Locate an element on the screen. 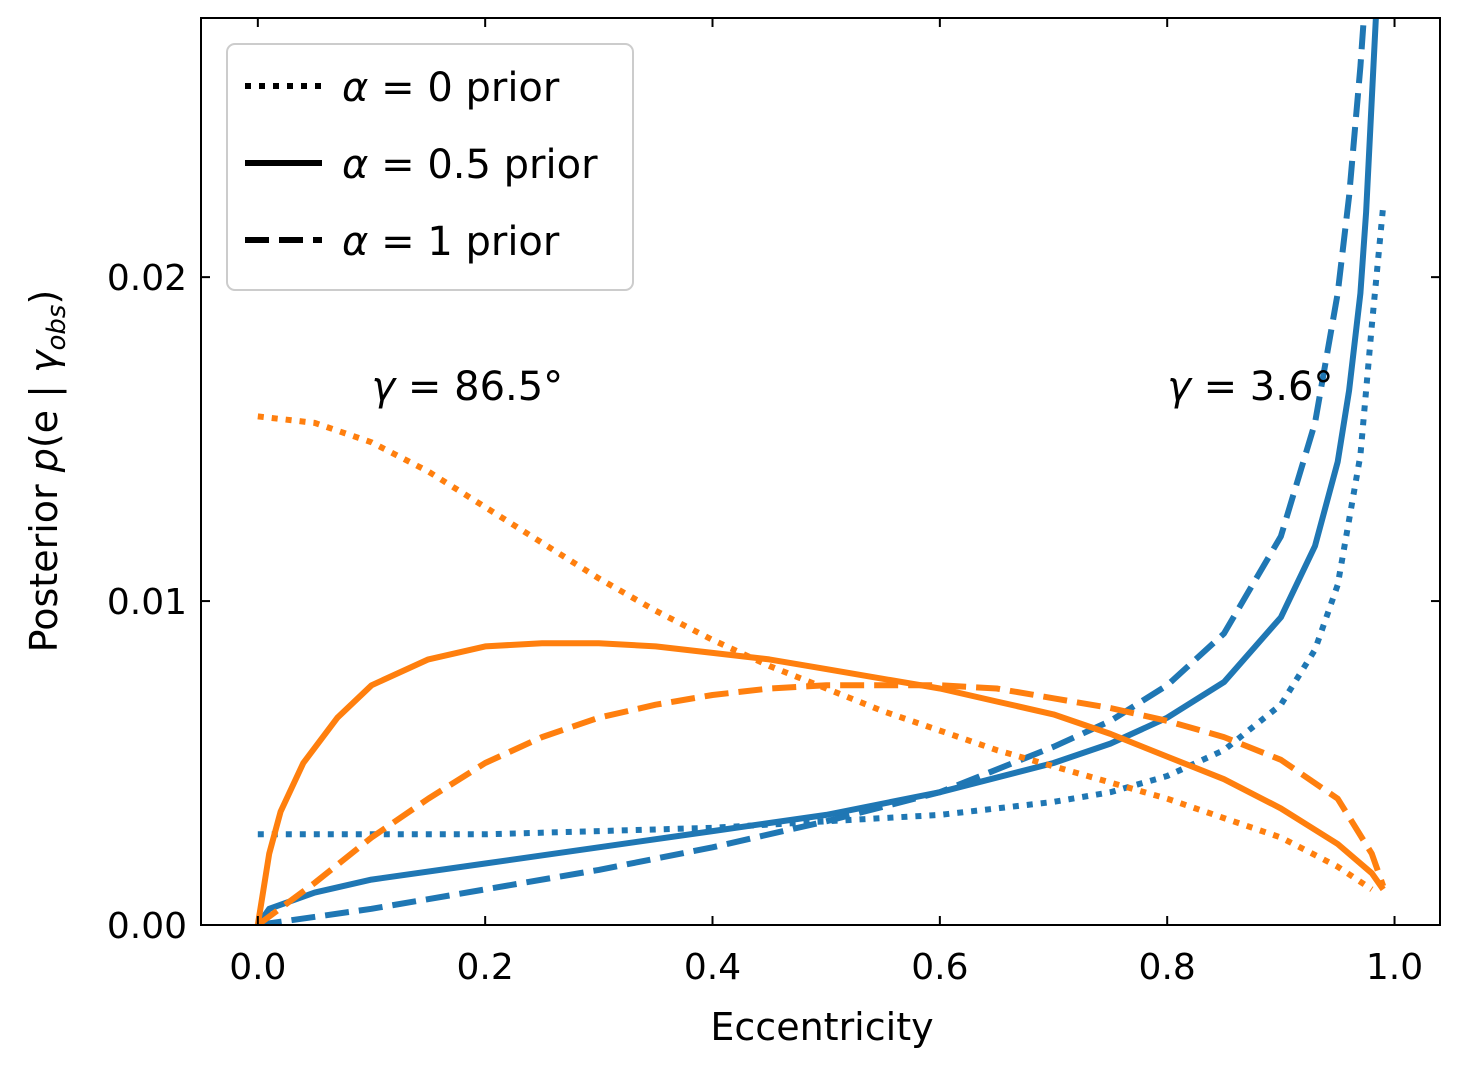 The image size is (1461, 1072). y-tick-label: 0.01 is located at coordinates (147, 602).